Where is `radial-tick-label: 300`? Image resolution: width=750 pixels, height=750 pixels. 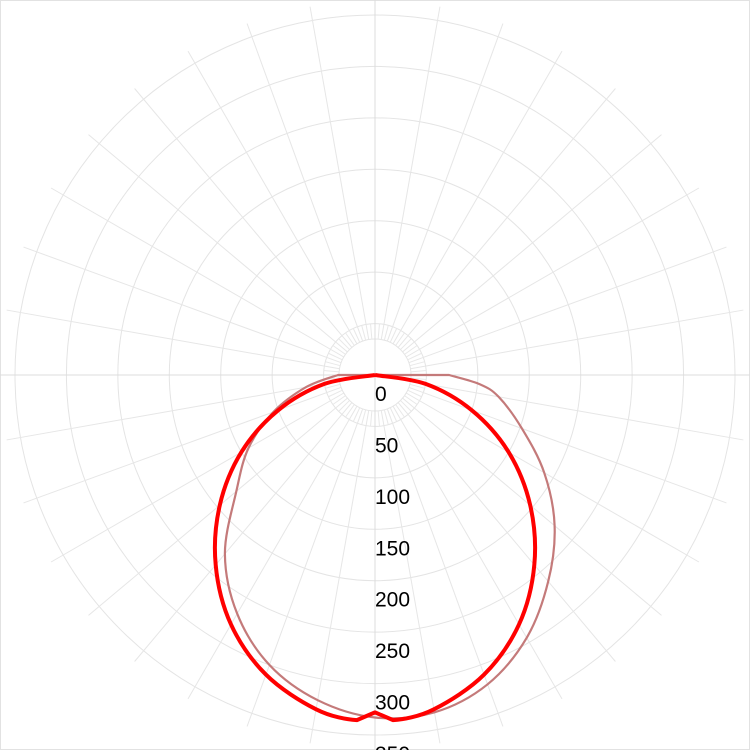 radial-tick-label: 300 is located at coordinates (392, 703).